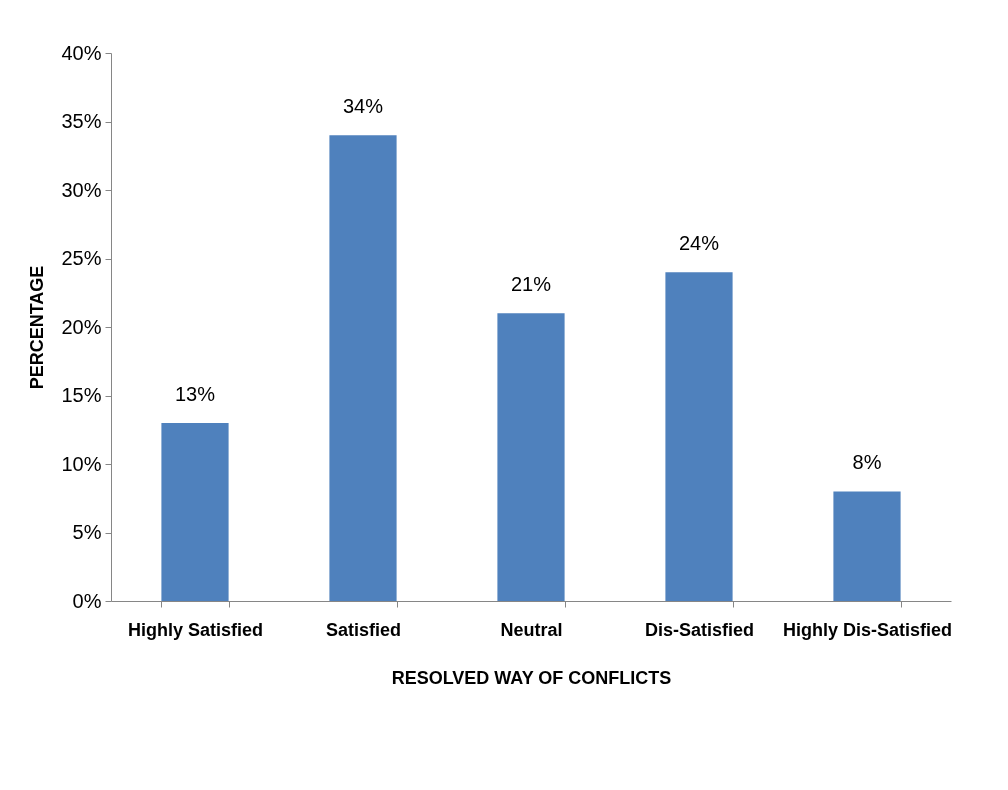 This screenshot has height=790, width=1008. Describe the element at coordinates (867, 629) in the screenshot. I see `x-tick-label: Highly Dis-Satisfied` at that location.